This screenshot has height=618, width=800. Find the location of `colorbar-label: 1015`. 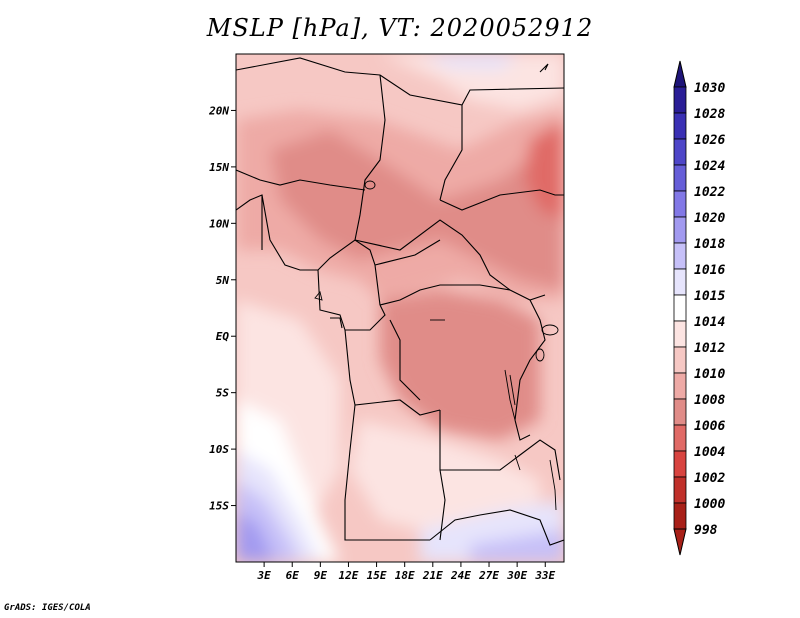

colorbar-label: 1015 is located at coordinates (709, 296).